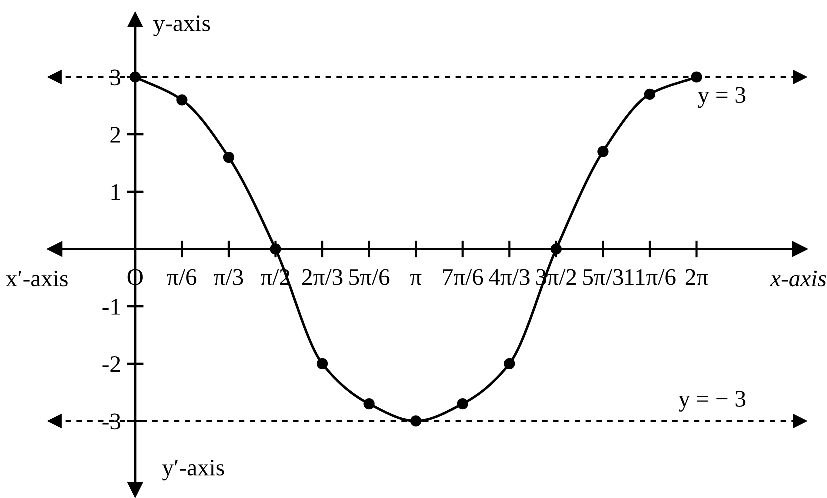  What do you see at coordinates (722, 97) in the screenshot?
I see `ref-line-label: y = 3` at bounding box center [722, 97].